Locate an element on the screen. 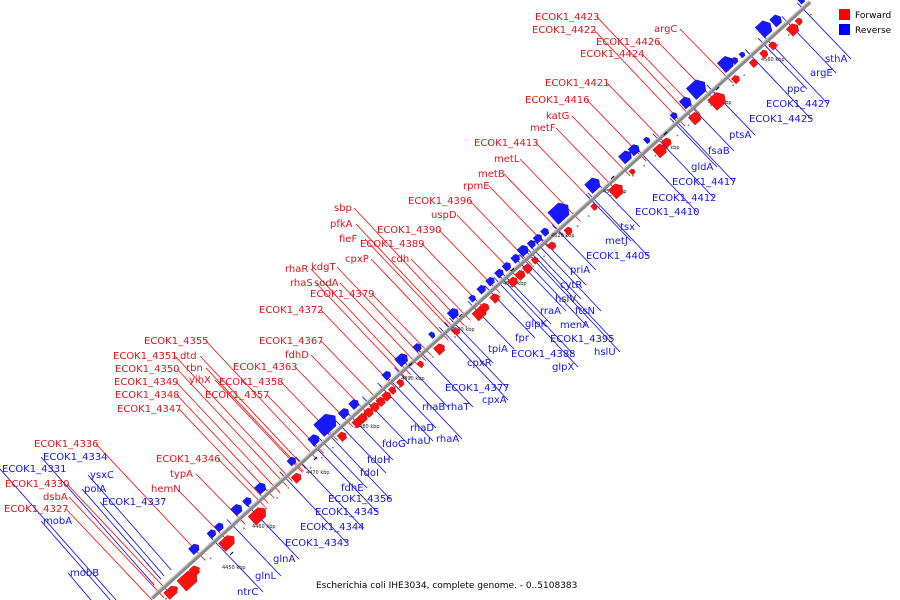  reverse-gene-label: ECOK1_4405 is located at coordinates (618, 256).